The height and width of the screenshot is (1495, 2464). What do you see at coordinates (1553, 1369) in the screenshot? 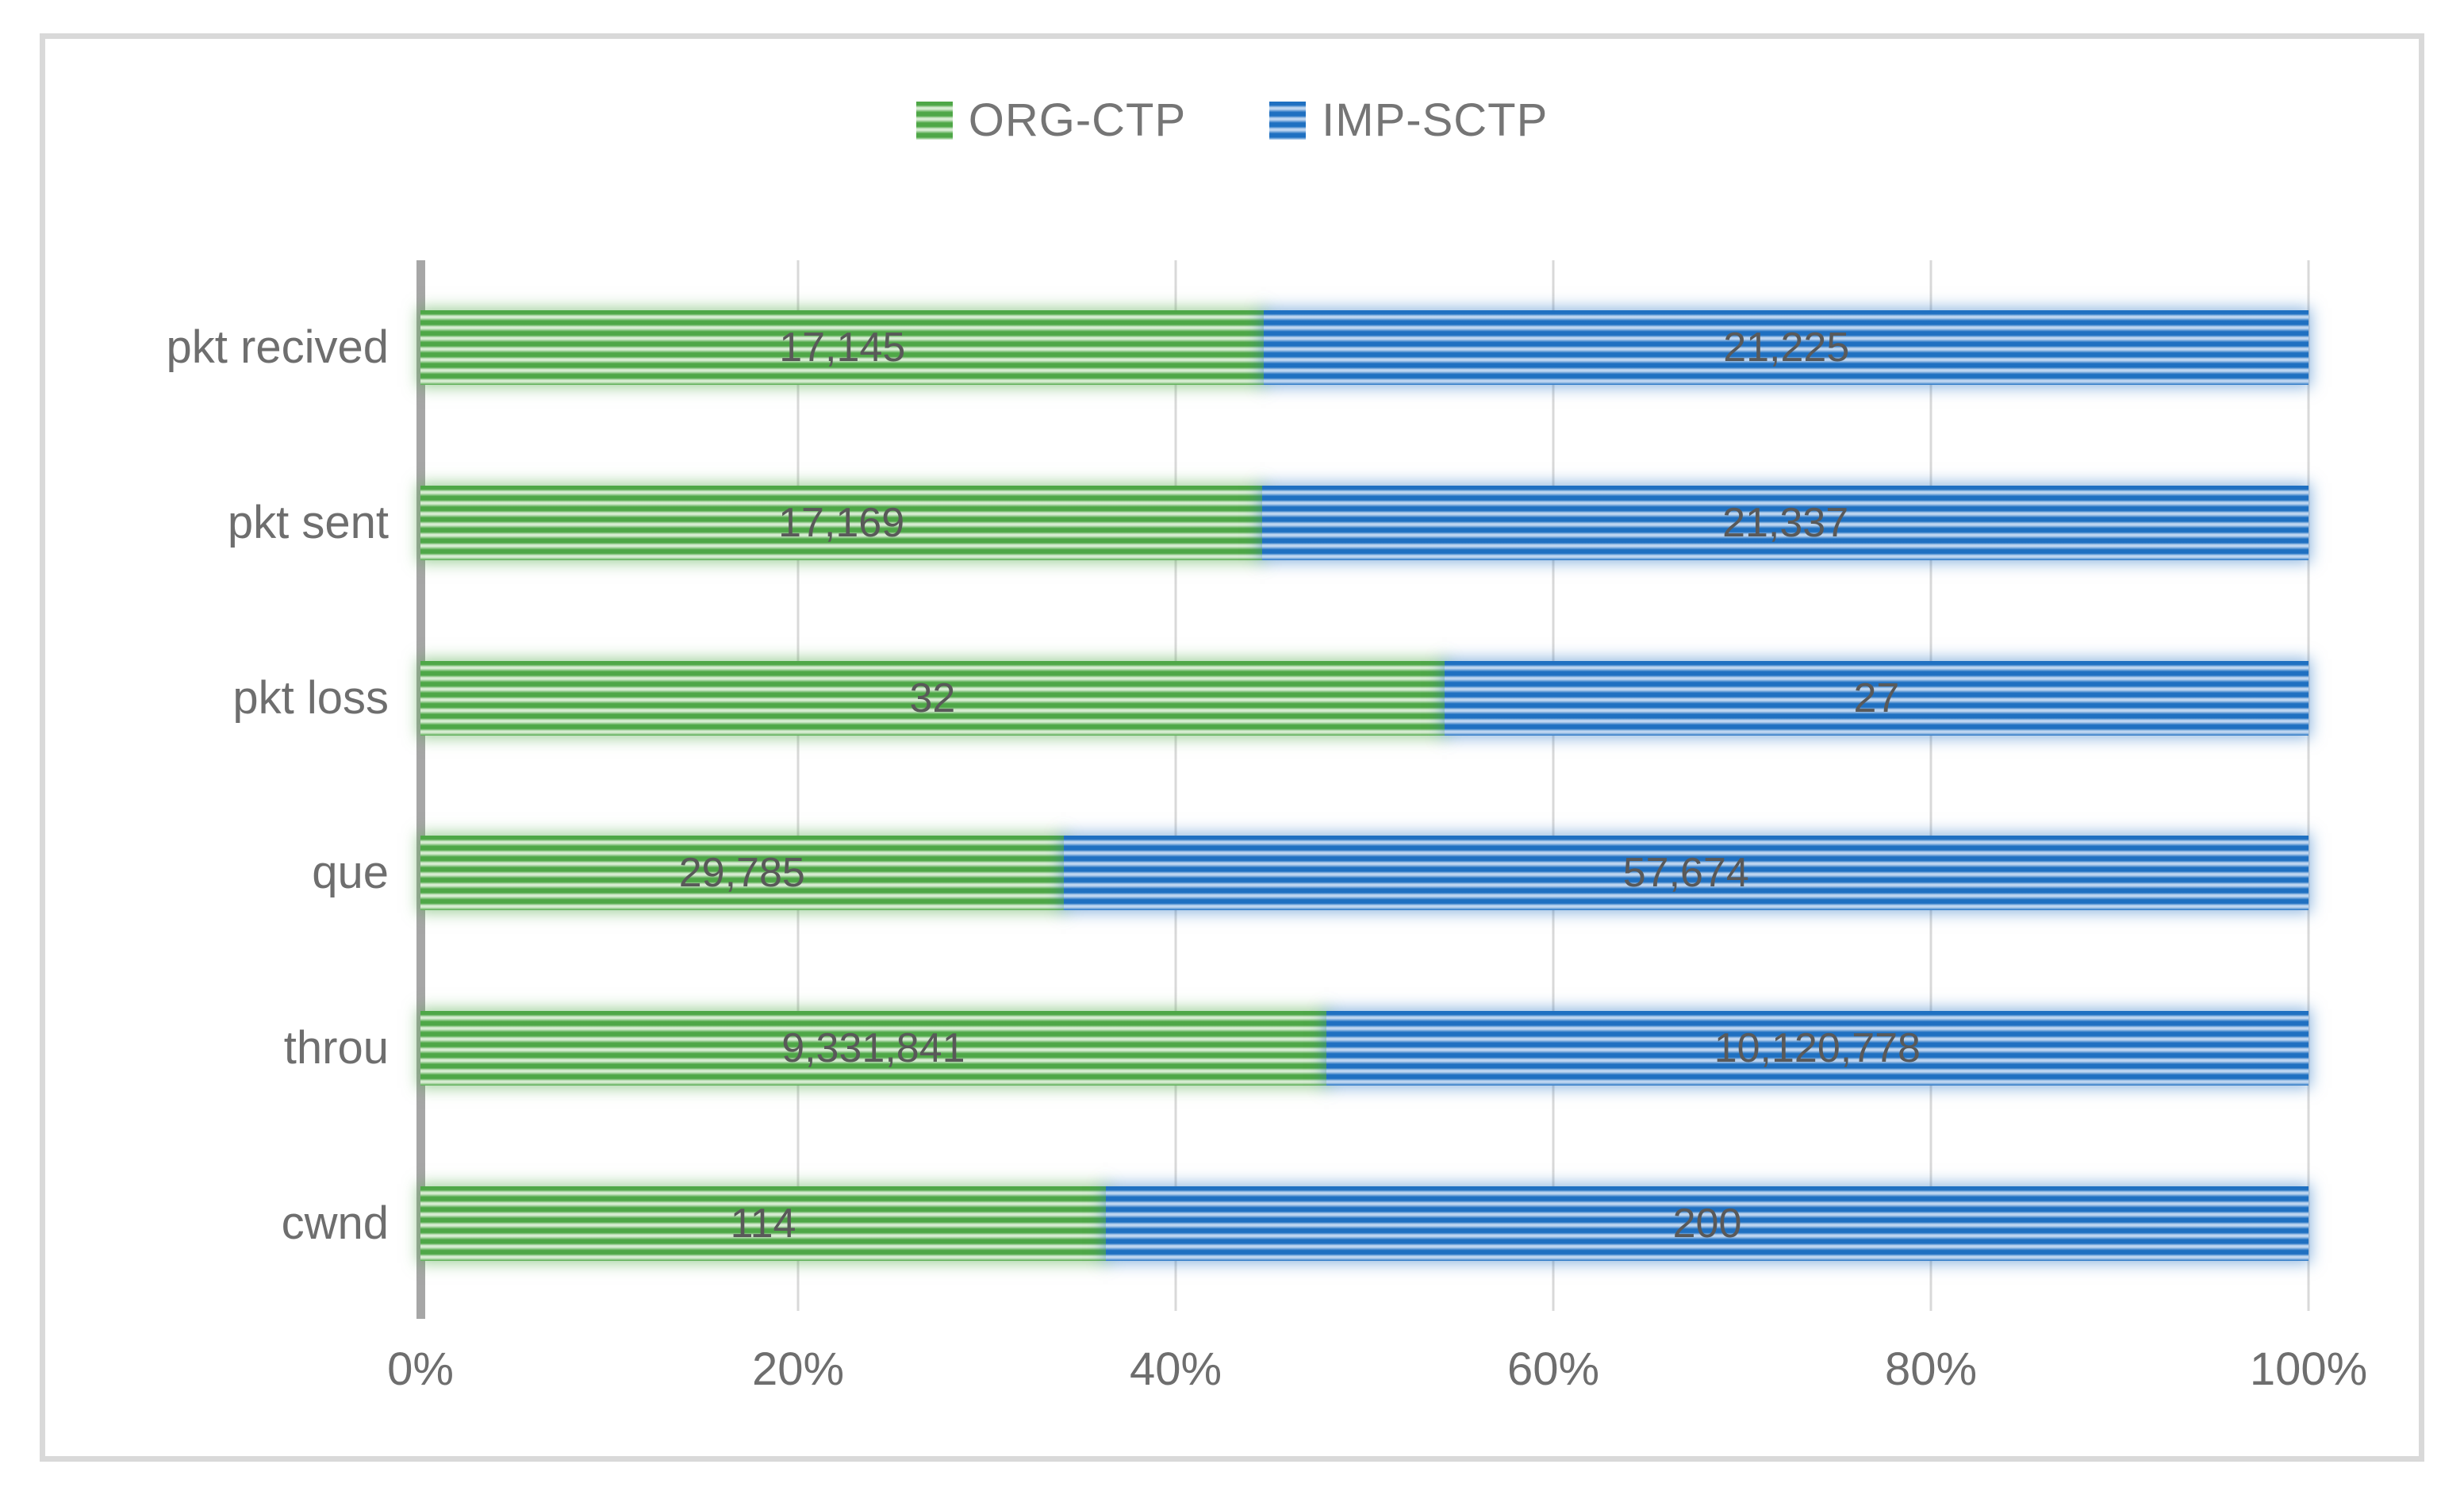
I see `x-tick-label-60%: 60%` at bounding box center [1553, 1369].